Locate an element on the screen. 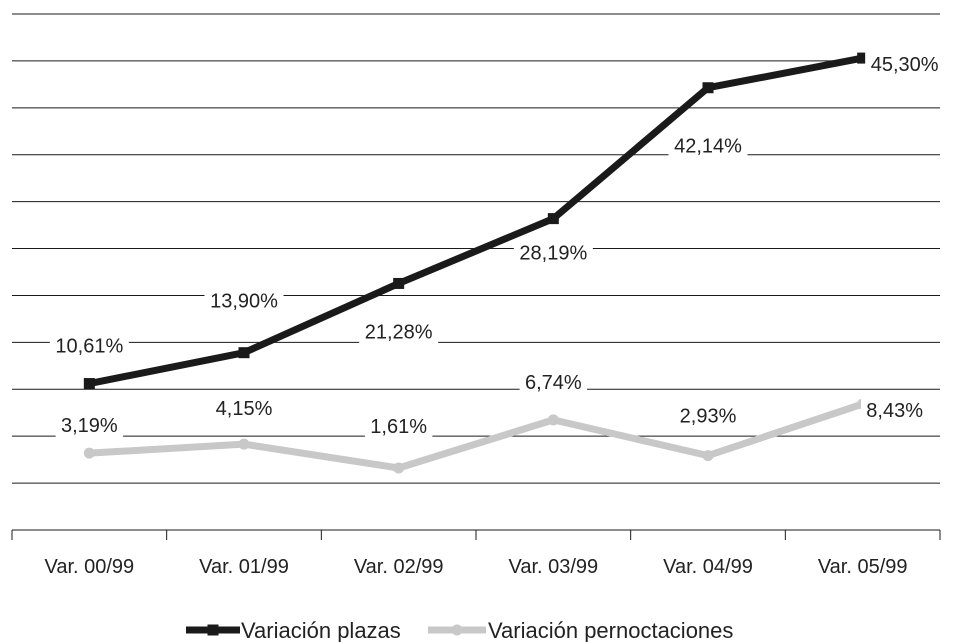 This screenshot has height=642, width=956. data-label: 2,93% is located at coordinates (708, 417).